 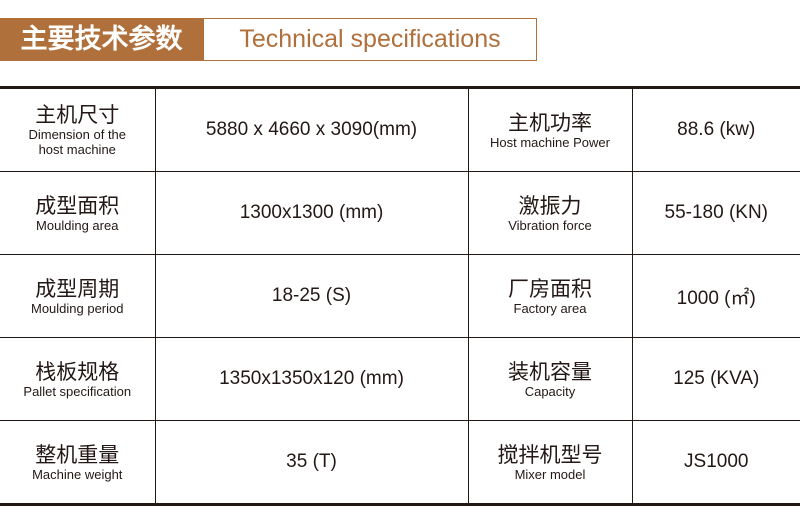 I want to click on spec-label: 主机功率 Host machine Power, so click(x=550, y=129).